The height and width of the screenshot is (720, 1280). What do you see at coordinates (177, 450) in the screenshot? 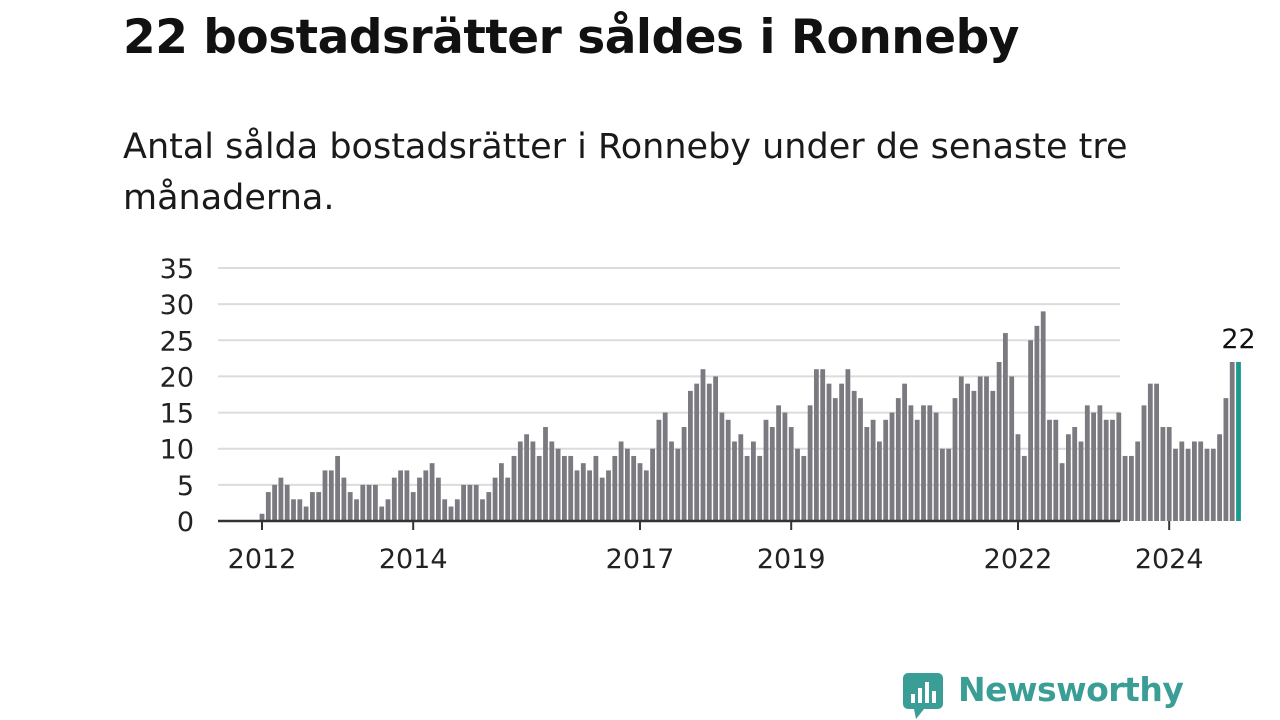
I see `y-tick-label: 10` at bounding box center [177, 450].